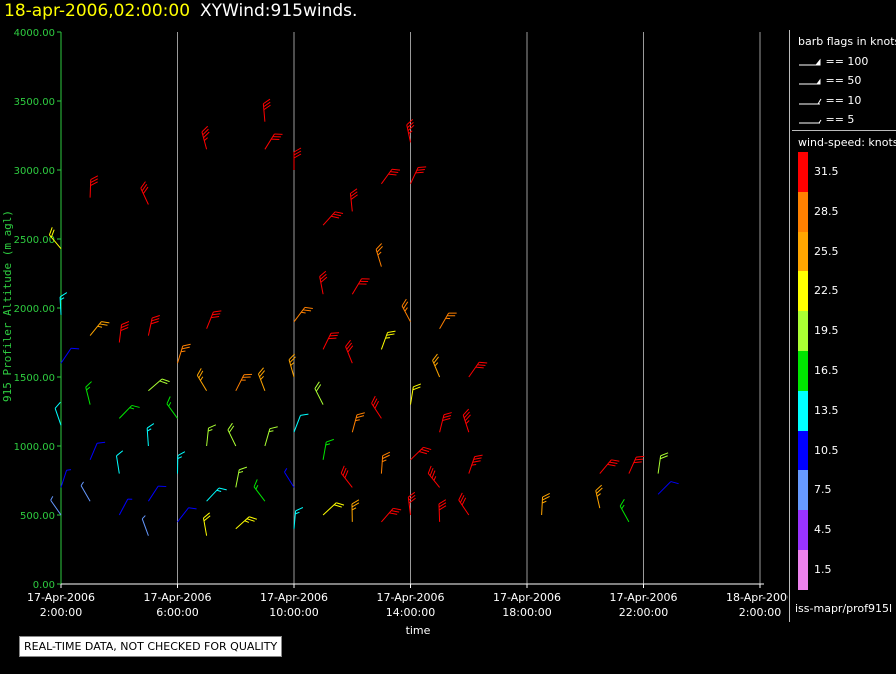  What do you see at coordinates (177, 612) in the screenshot?
I see `x-tick-label: 6:00:00` at bounding box center [177, 612].